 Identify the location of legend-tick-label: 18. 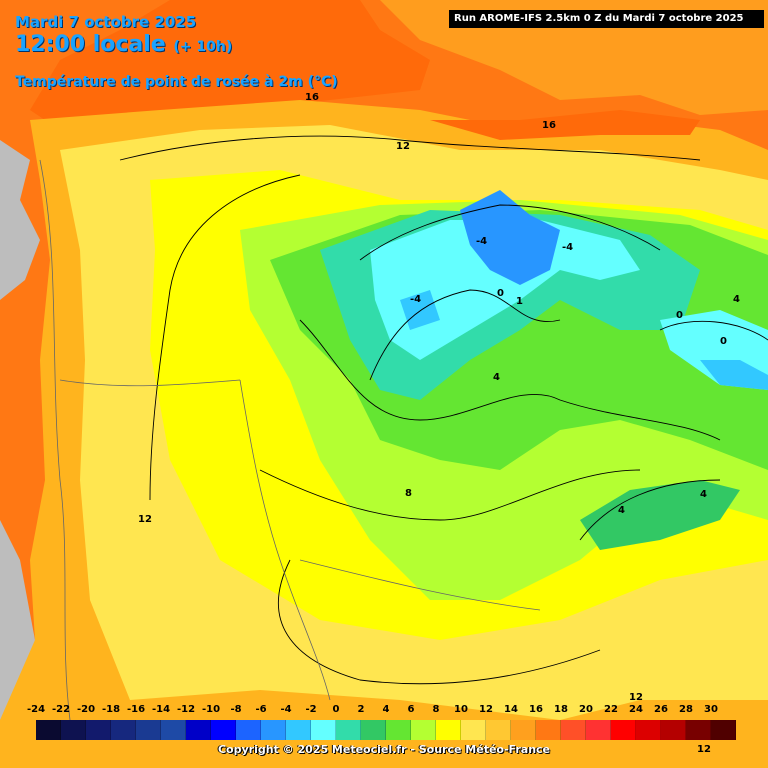
(561, 709).